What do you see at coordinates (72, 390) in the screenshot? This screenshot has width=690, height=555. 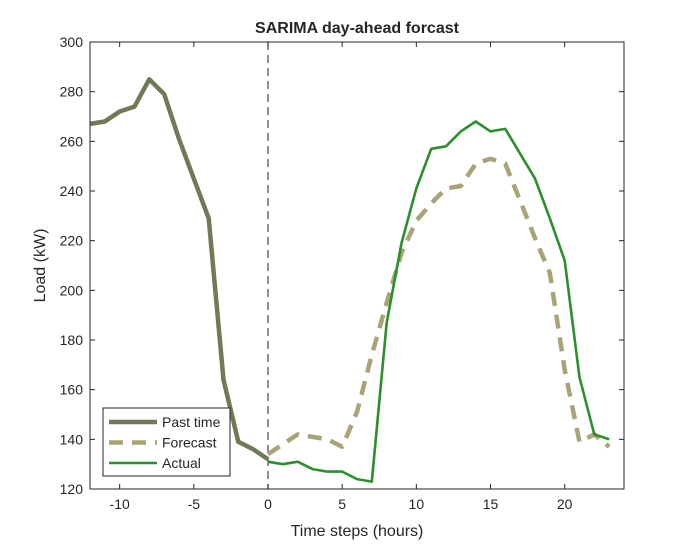 I see `y-tick-label: 160` at bounding box center [72, 390].